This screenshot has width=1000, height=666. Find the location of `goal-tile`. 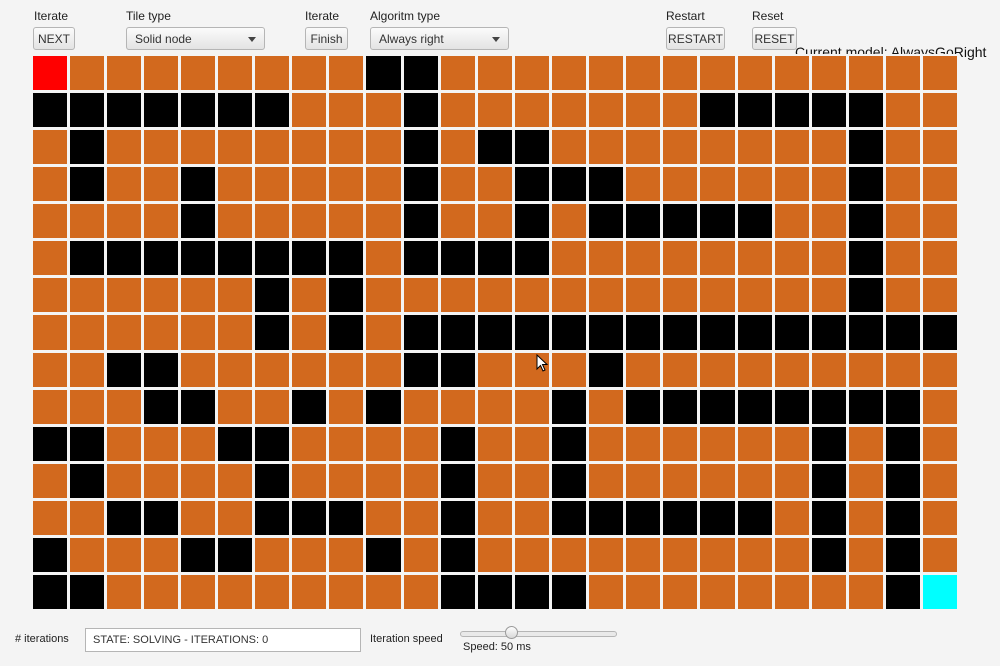

goal-tile is located at coordinates (940, 592).